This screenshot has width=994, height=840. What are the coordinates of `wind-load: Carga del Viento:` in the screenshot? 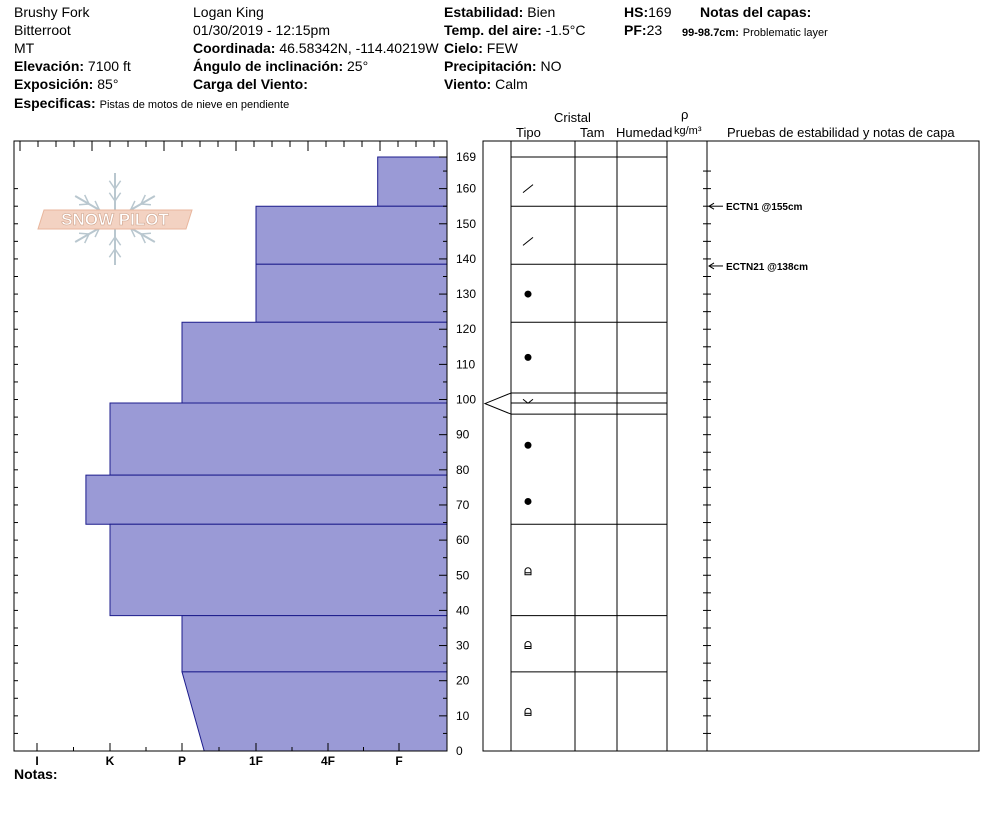 It's located at (250, 84).